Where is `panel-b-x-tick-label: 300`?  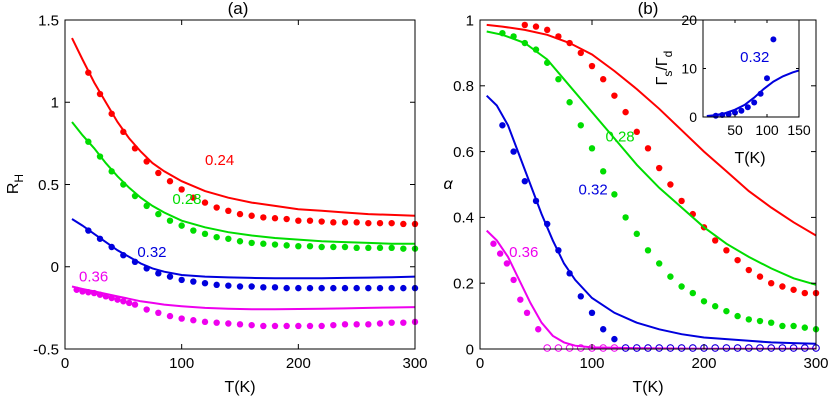 panel-b-x-tick-label: 300 is located at coordinates (815, 363).